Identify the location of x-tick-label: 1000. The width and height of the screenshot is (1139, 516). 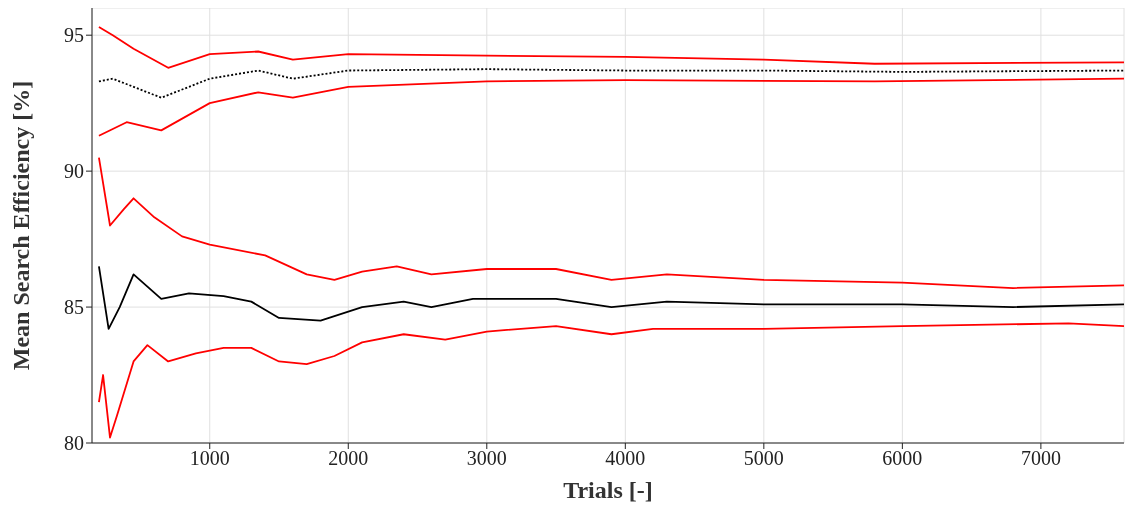
(209, 458).